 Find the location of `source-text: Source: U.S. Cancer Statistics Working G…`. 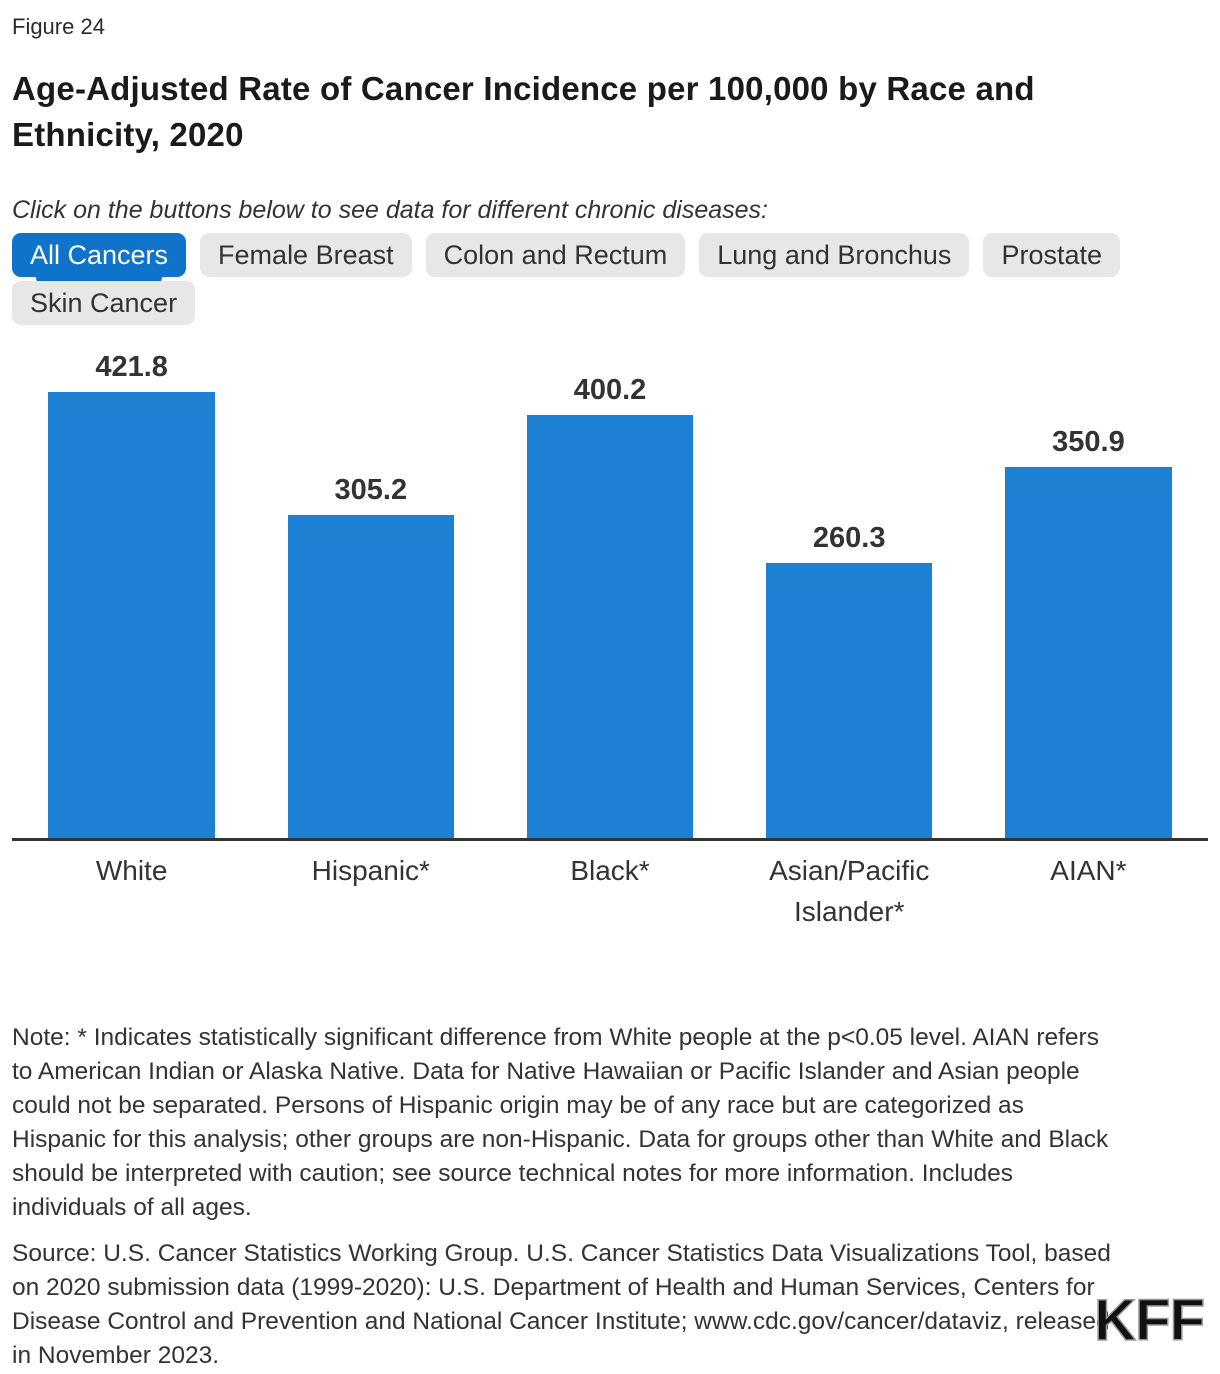

source-text: Source: U.S. Cancer Statistics Working G… is located at coordinates (561, 1305).